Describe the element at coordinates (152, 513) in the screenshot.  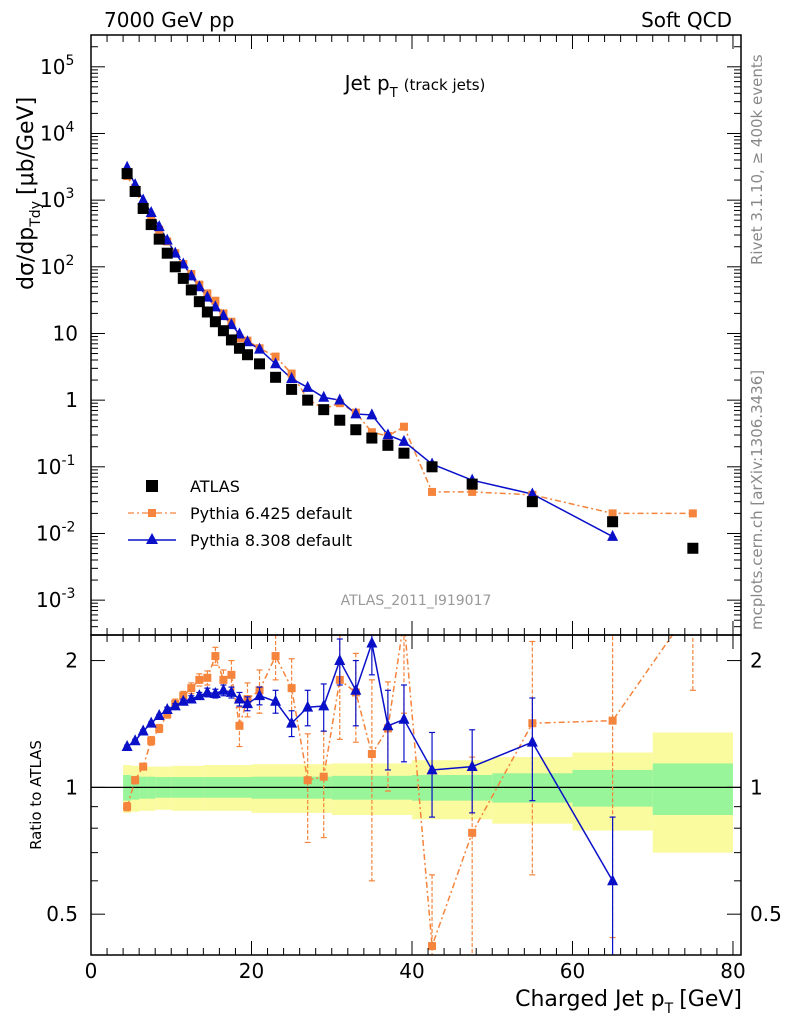
I see `legend-pythia6-marker` at that location.